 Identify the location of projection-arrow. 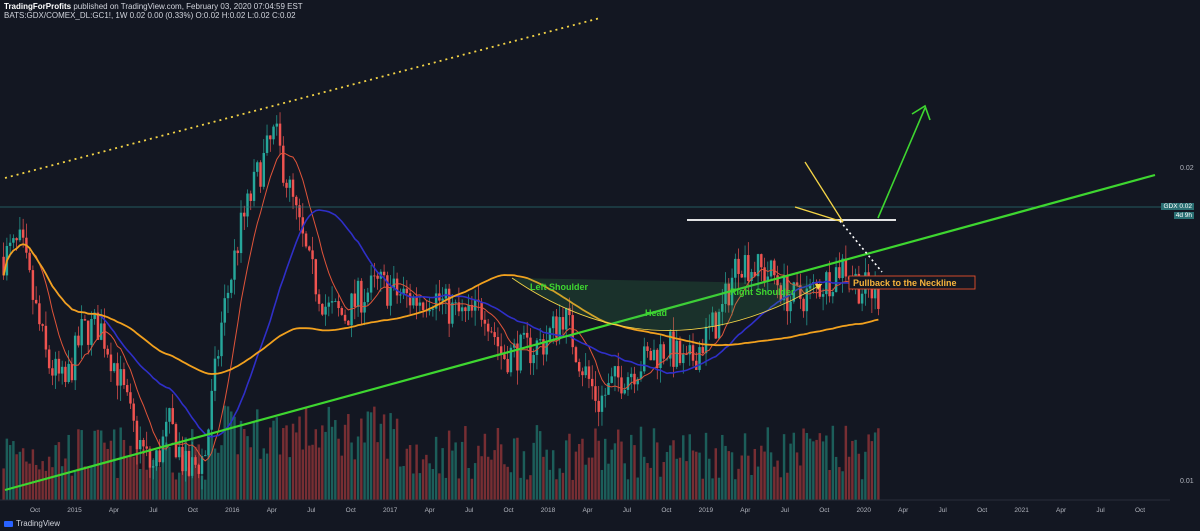
(901, 163).